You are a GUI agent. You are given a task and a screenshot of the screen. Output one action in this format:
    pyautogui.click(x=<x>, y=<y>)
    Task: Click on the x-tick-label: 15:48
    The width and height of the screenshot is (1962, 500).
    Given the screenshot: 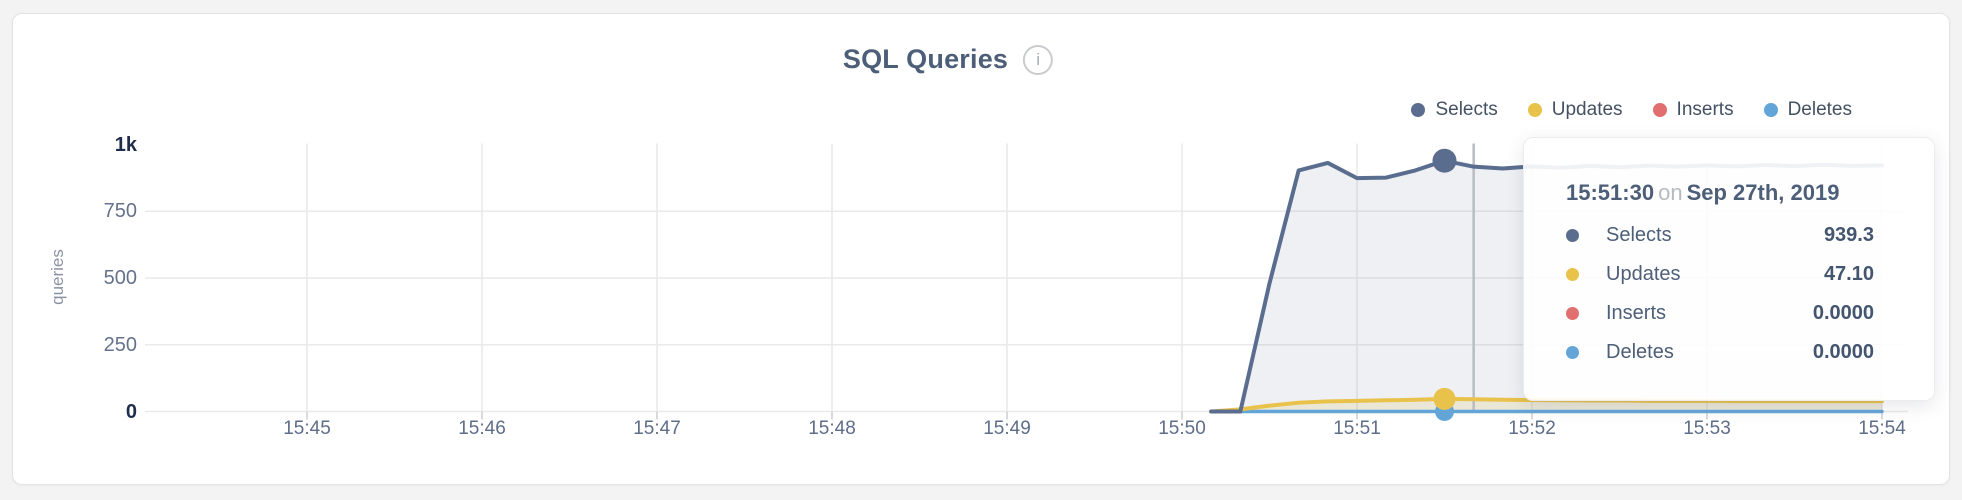 What is the action you would take?
    pyautogui.click(x=832, y=428)
    